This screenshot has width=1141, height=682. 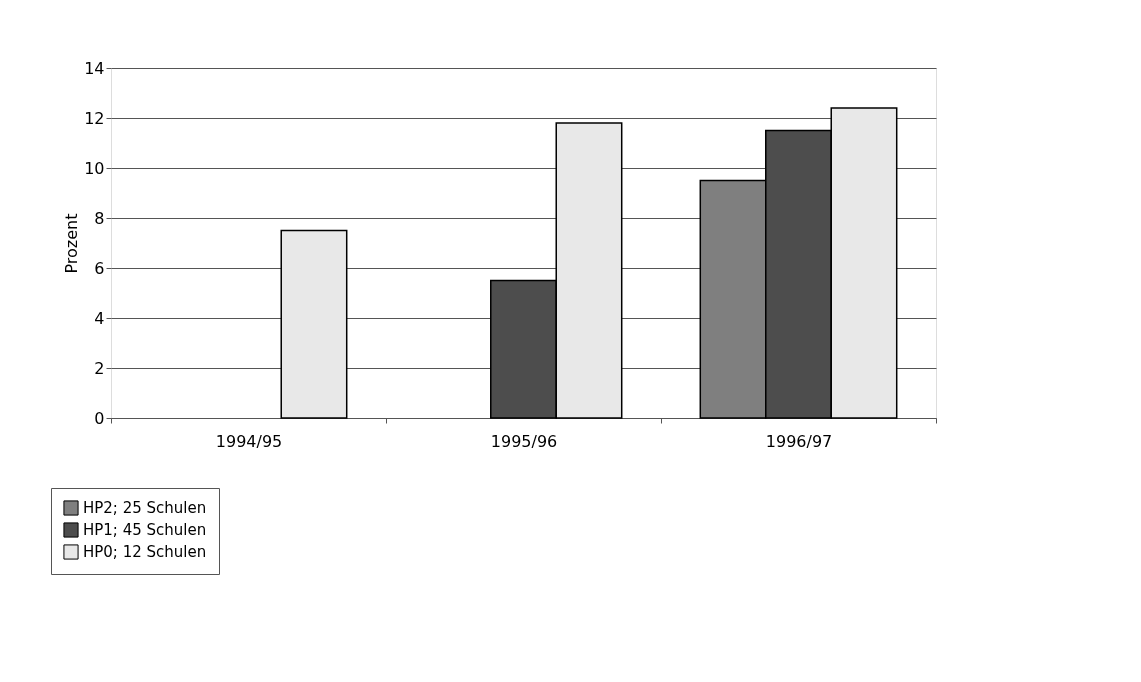 What do you see at coordinates (314, 324) in the screenshot?
I see `bar` at bounding box center [314, 324].